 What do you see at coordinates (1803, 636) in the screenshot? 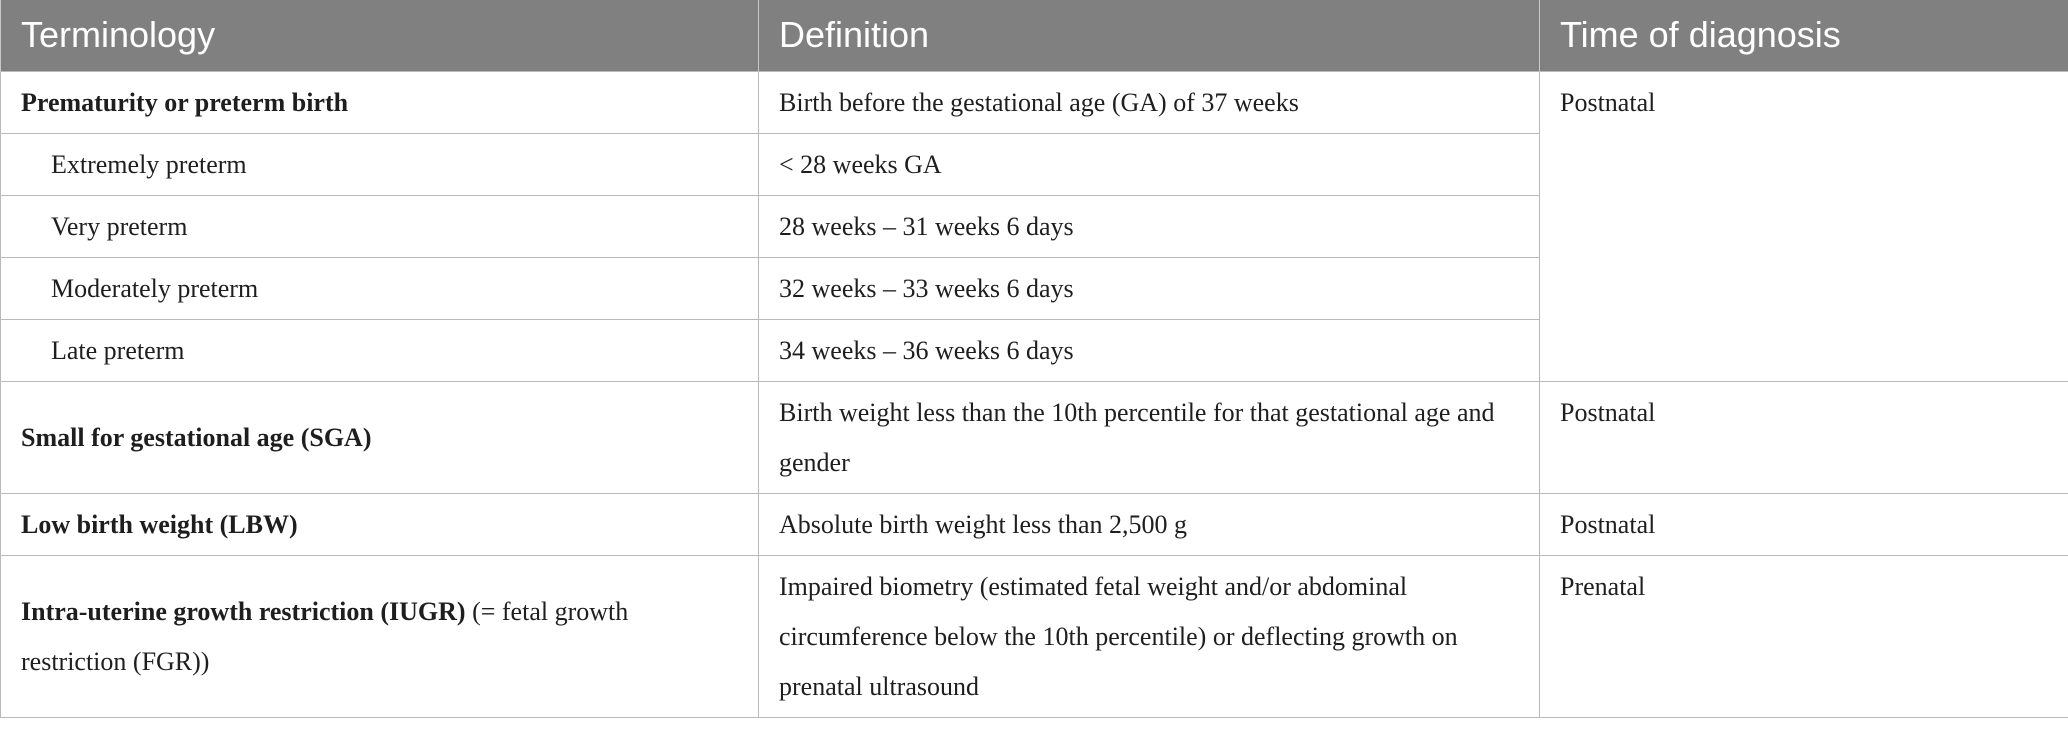
I see `diagnosis-cell: Prenatal` at bounding box center [1803, 636].